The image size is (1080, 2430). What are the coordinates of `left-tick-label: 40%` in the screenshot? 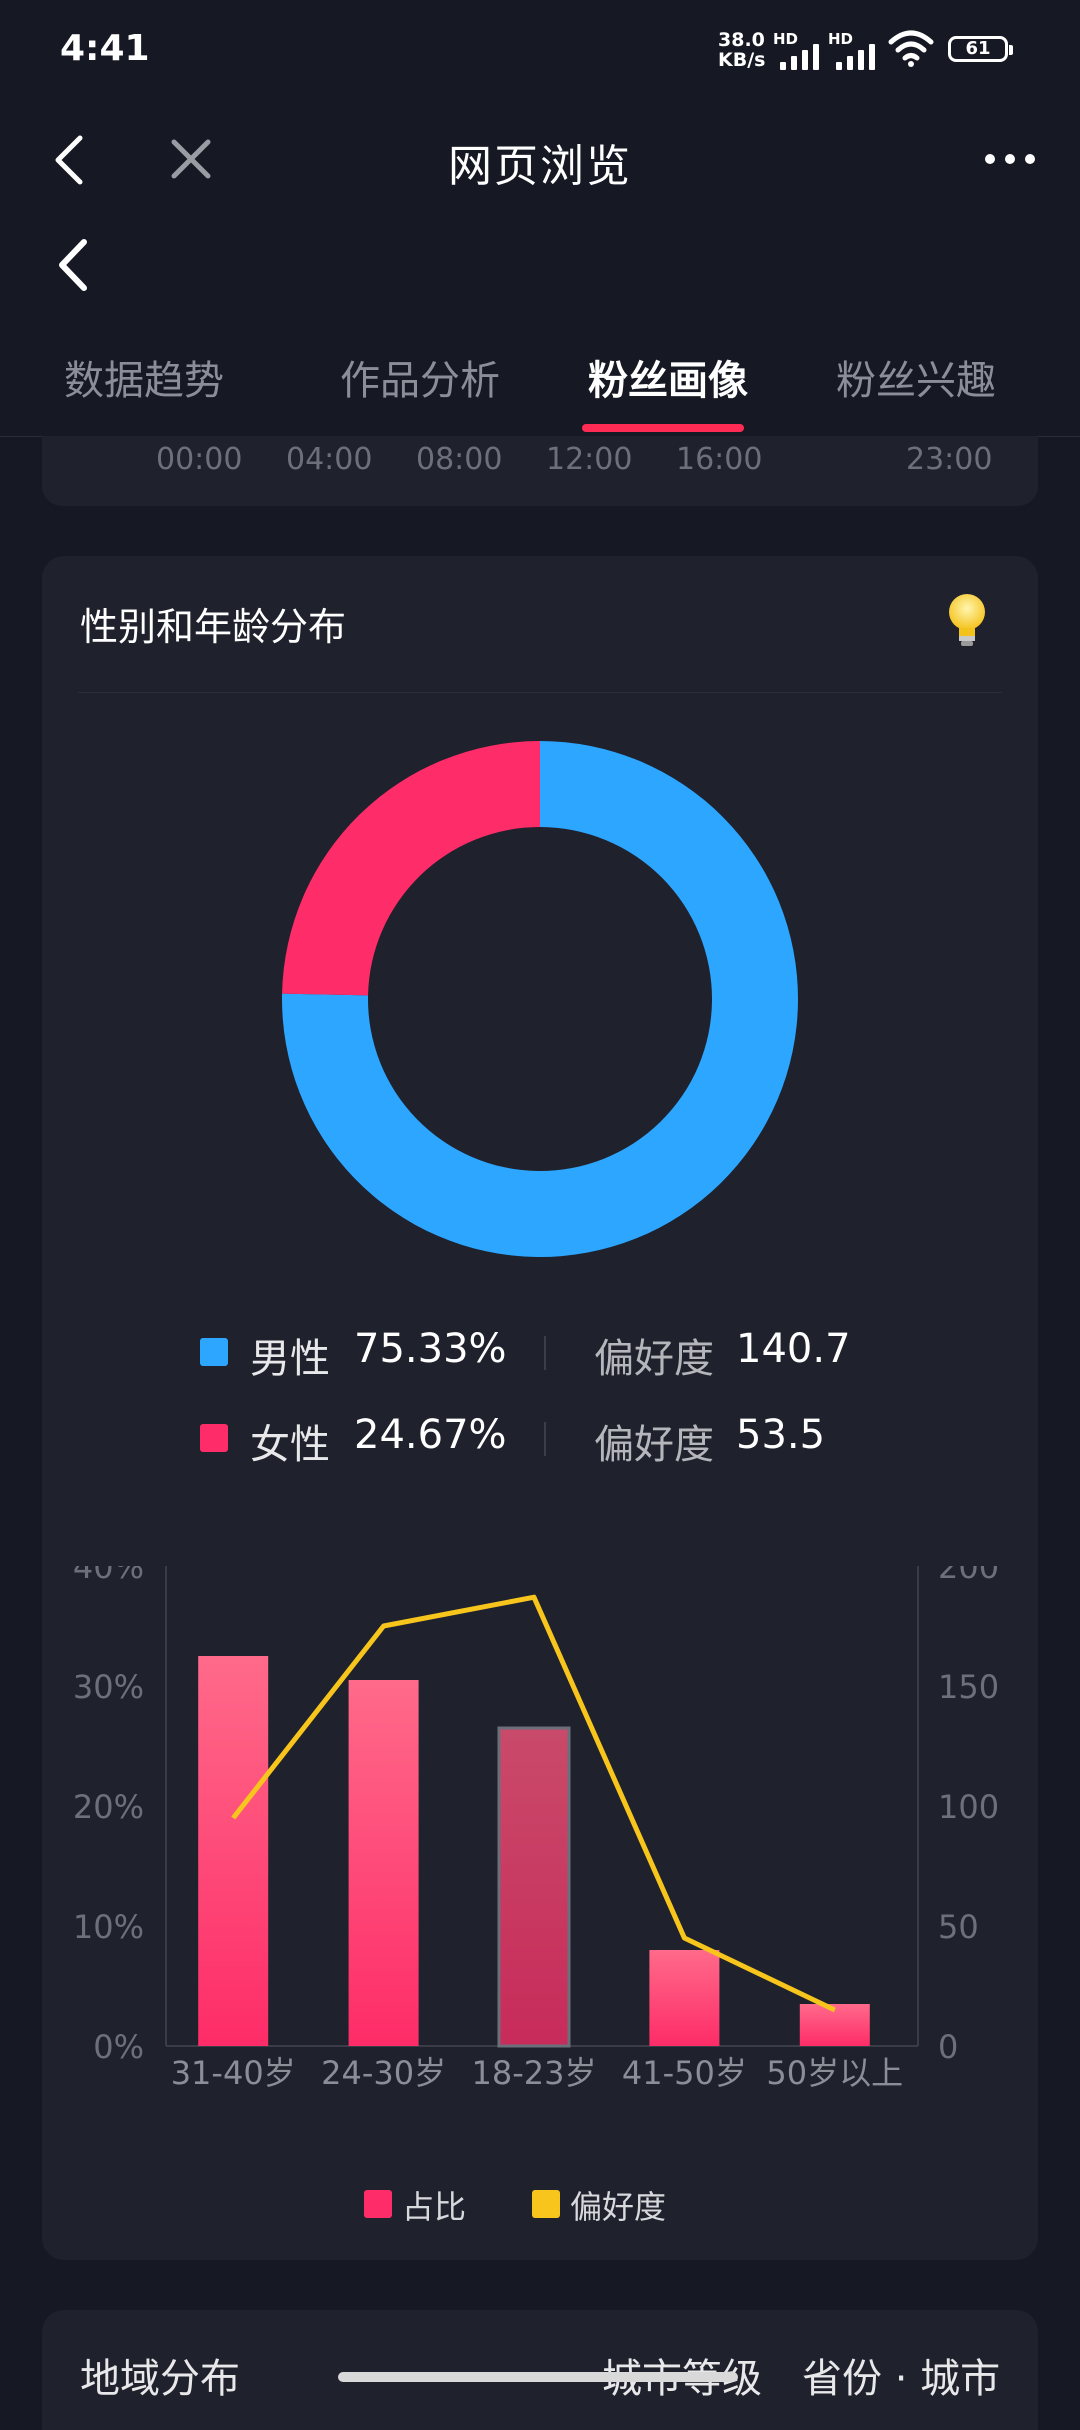 It's located at (108, 1576).